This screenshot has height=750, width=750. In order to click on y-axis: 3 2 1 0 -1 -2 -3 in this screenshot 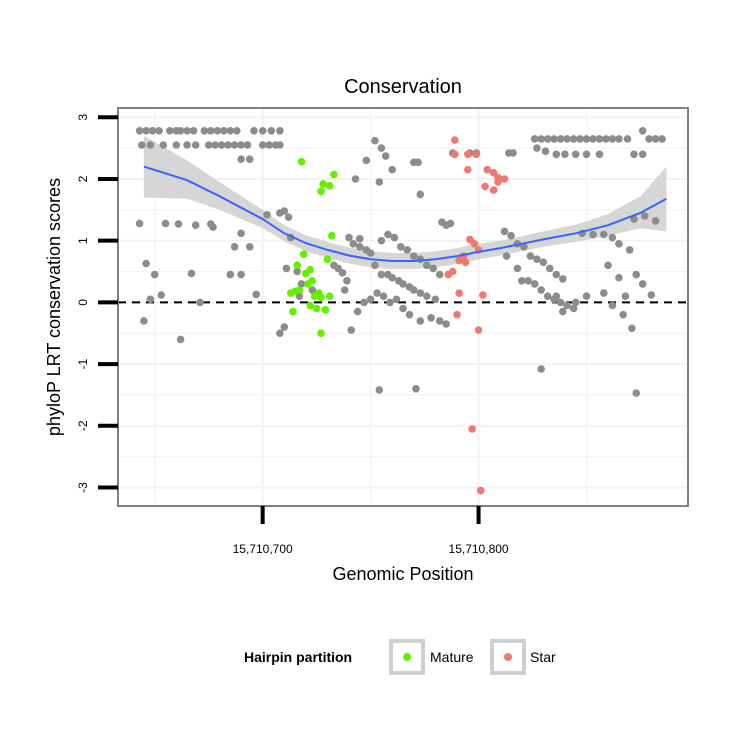, I will do `click(97, 303)`.